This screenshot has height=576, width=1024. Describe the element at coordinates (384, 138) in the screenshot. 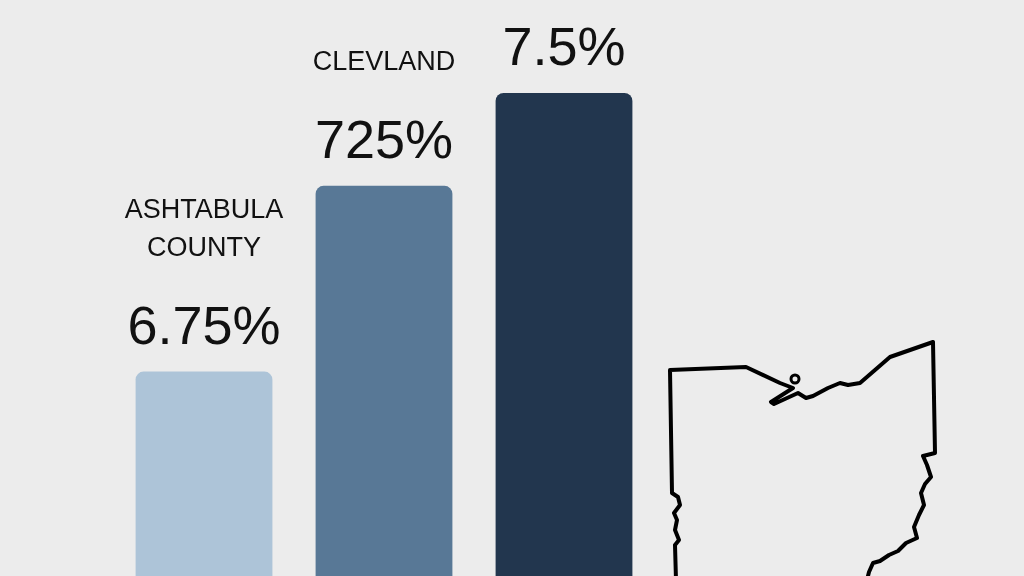

I see `data-label: 725%` at that location.